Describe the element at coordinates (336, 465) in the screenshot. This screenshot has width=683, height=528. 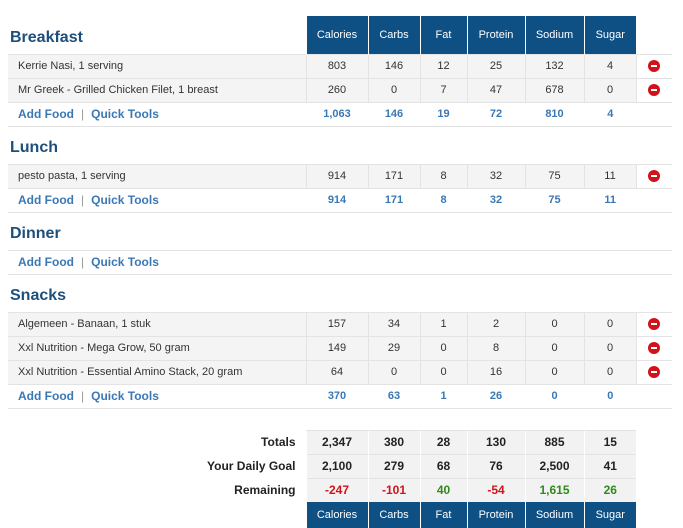
I see `goal-calories: 2,100` at that location.